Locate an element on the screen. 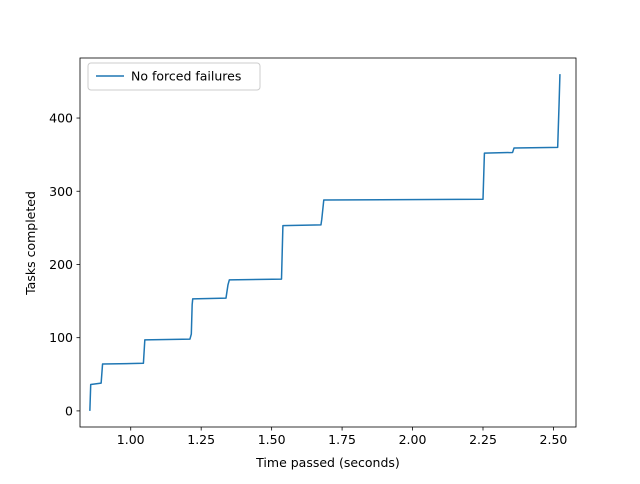 This screenshot has height=484, width=640. x-tick-label: 2.25 is located at coordinates (483, 439).